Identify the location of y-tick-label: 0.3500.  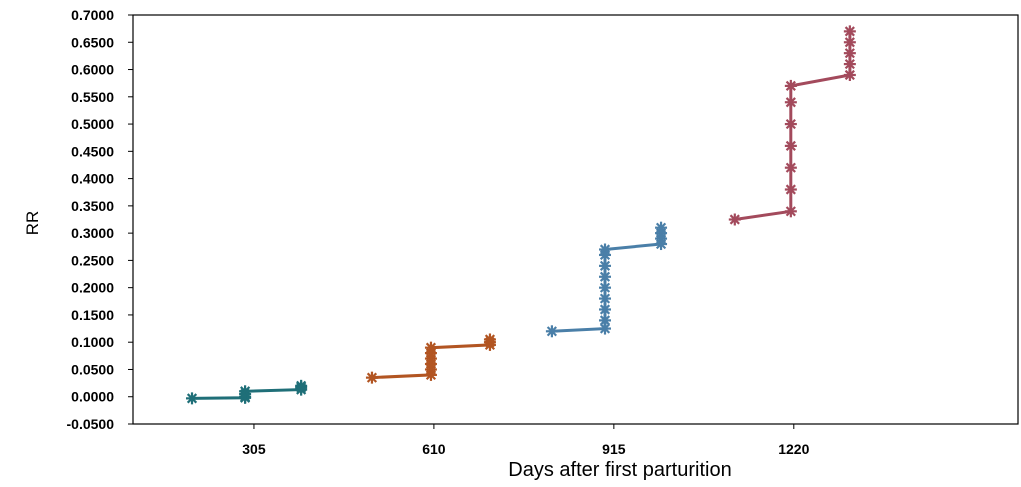
(92, 206).